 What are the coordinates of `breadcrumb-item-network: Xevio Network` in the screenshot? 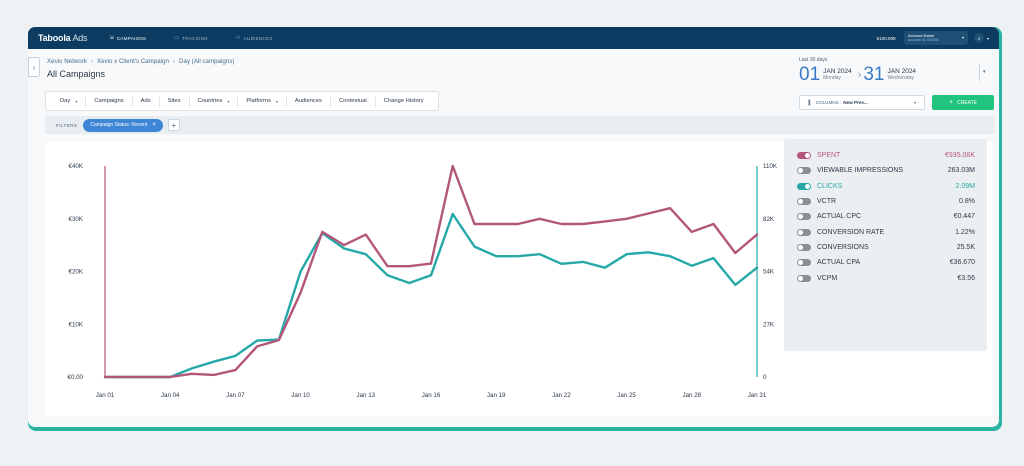 It's located at (67, 61).